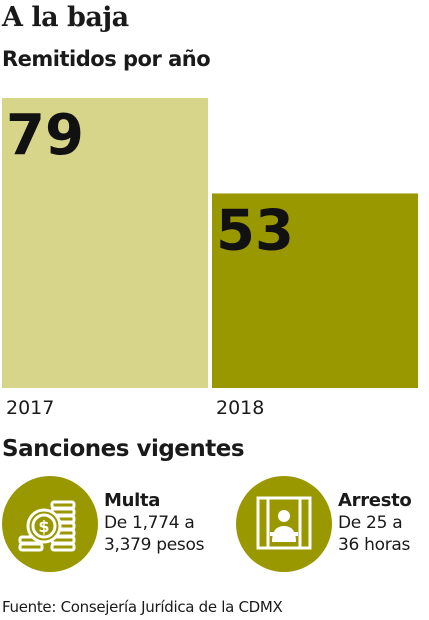  What do you see at coordinates (284, 524) in the screenshot?
I see `jail-icon` at bounding box center [284, 524].